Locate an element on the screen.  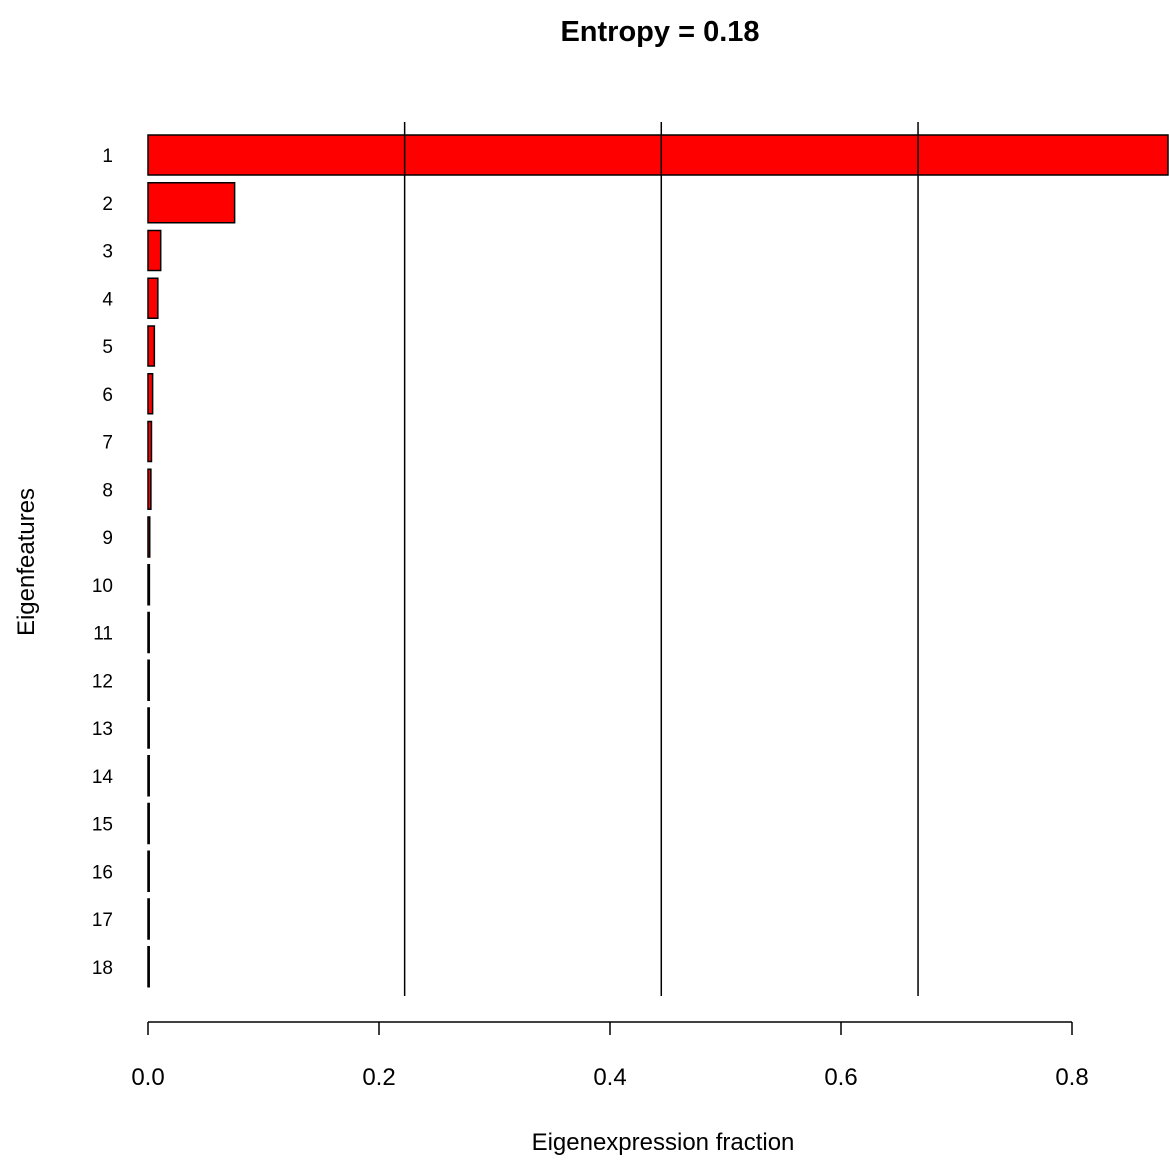
x-axis-label: Eigenexpression fraction is located at coordinates (663, 1142).